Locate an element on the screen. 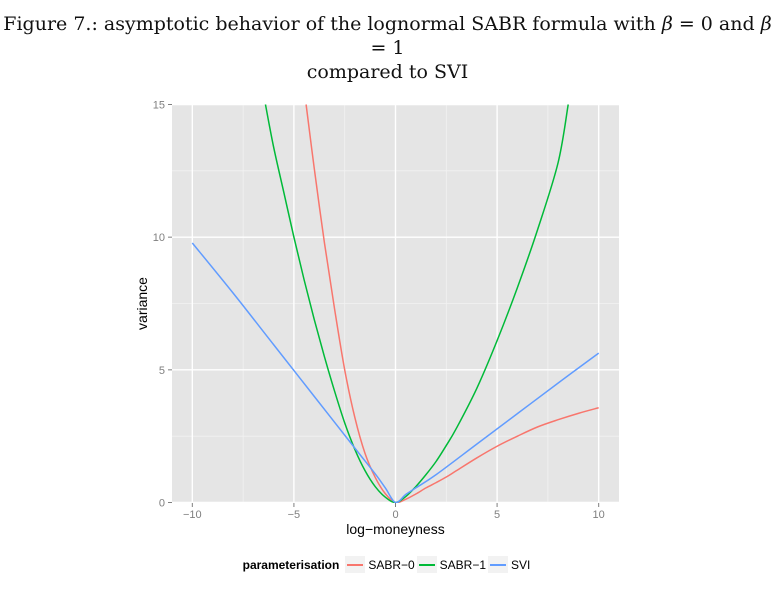 The width and height of the screenshot is (775, 604). legend: parameterisation SABR−0 SABR−1 SVI is located at coordinates (387, 564).